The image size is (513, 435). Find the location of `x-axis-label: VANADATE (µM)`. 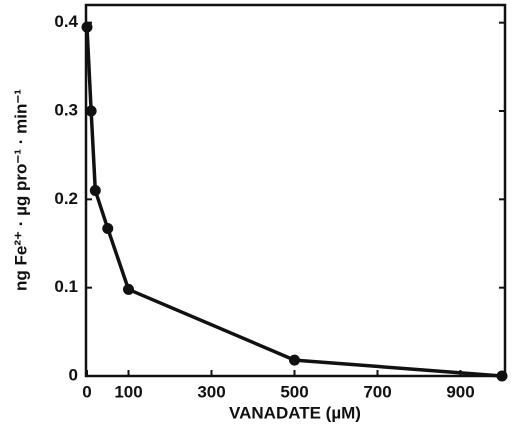

x-axis-label: VANADATE (µM) is located at coordinates (295, 412).